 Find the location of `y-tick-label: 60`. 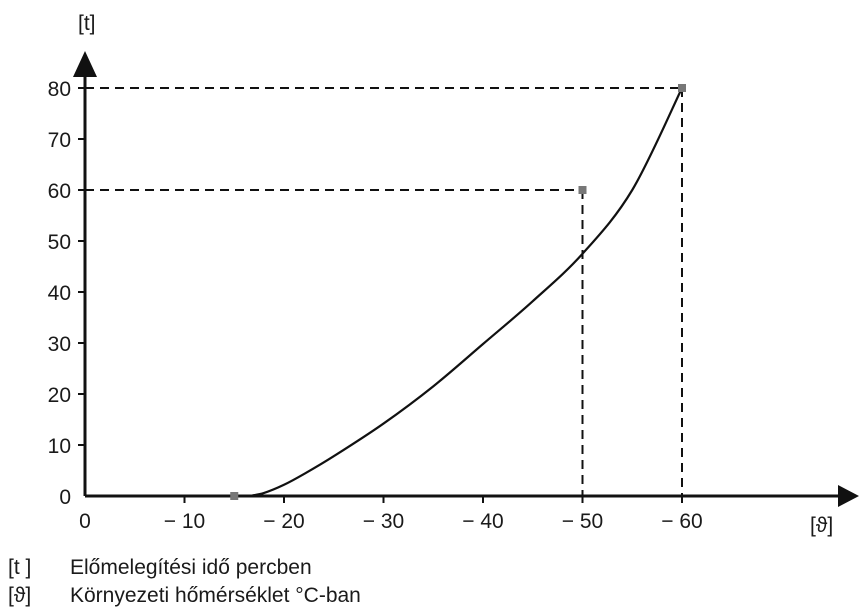

y-tick-label: 60 is located at coordinates (59, 191).